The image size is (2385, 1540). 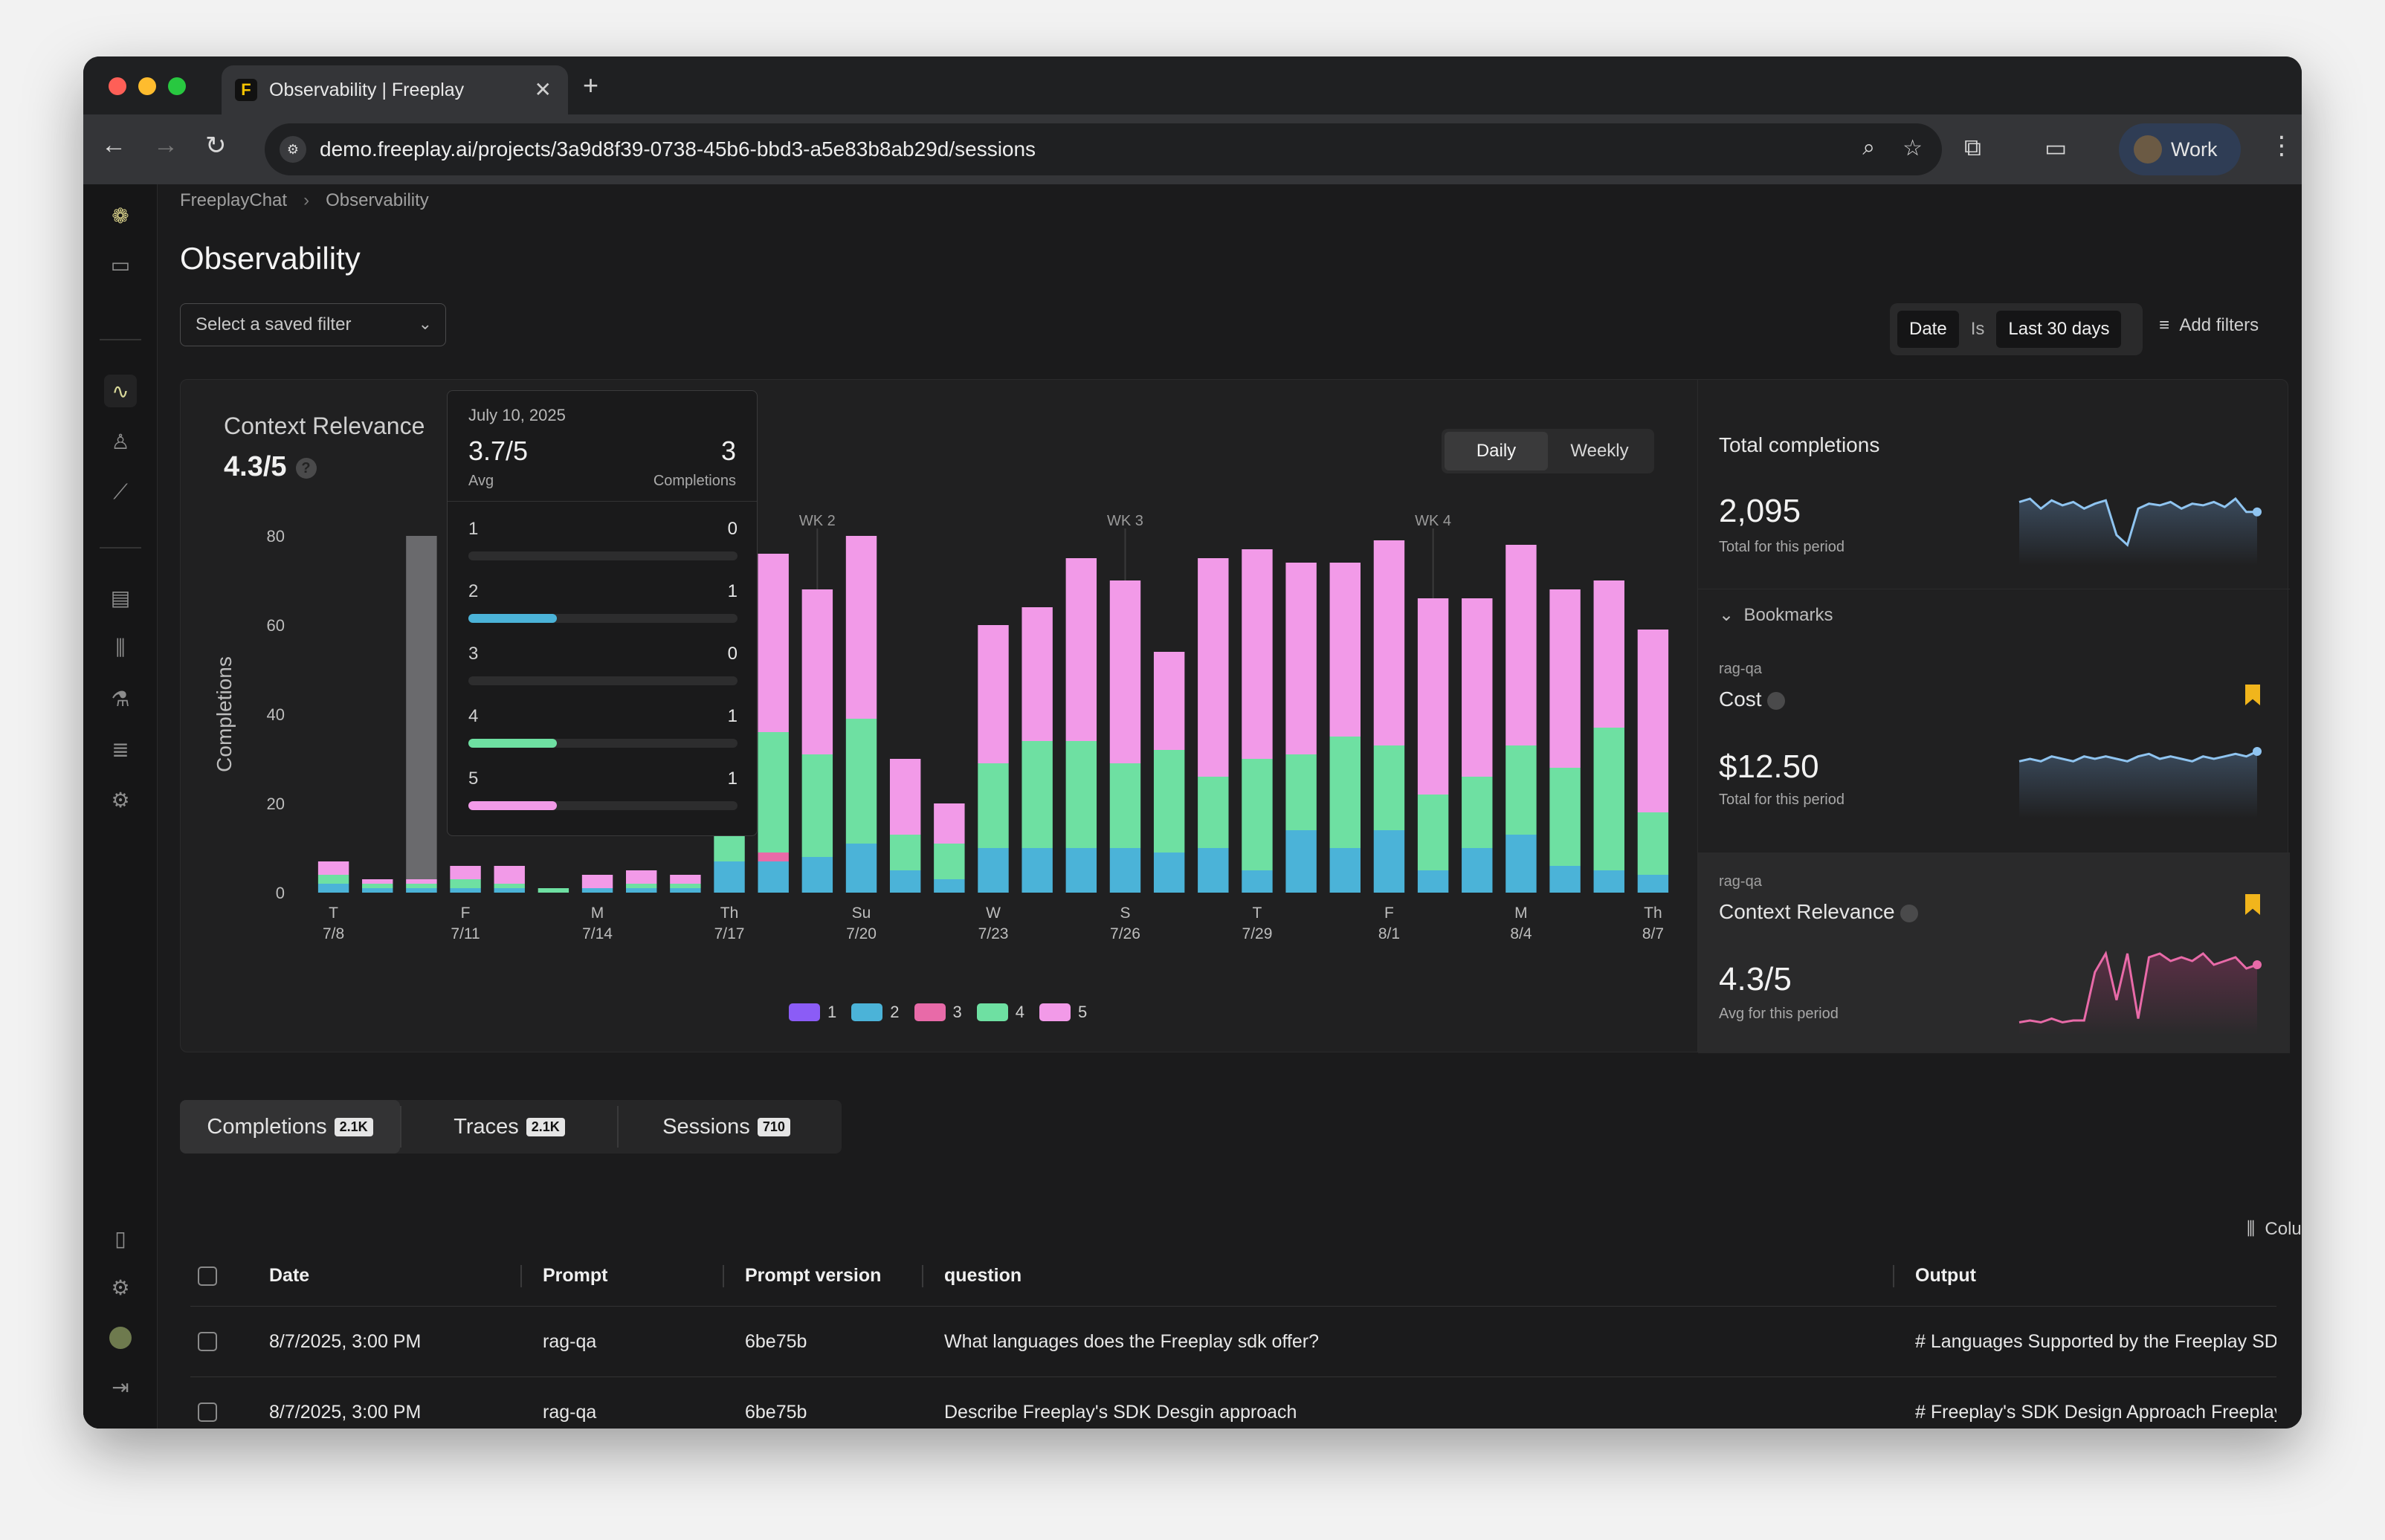 What do you see at coordinates (120, 749) in the screenshot?
I see `list-icon: ≣` at bounding box center [120, 749].